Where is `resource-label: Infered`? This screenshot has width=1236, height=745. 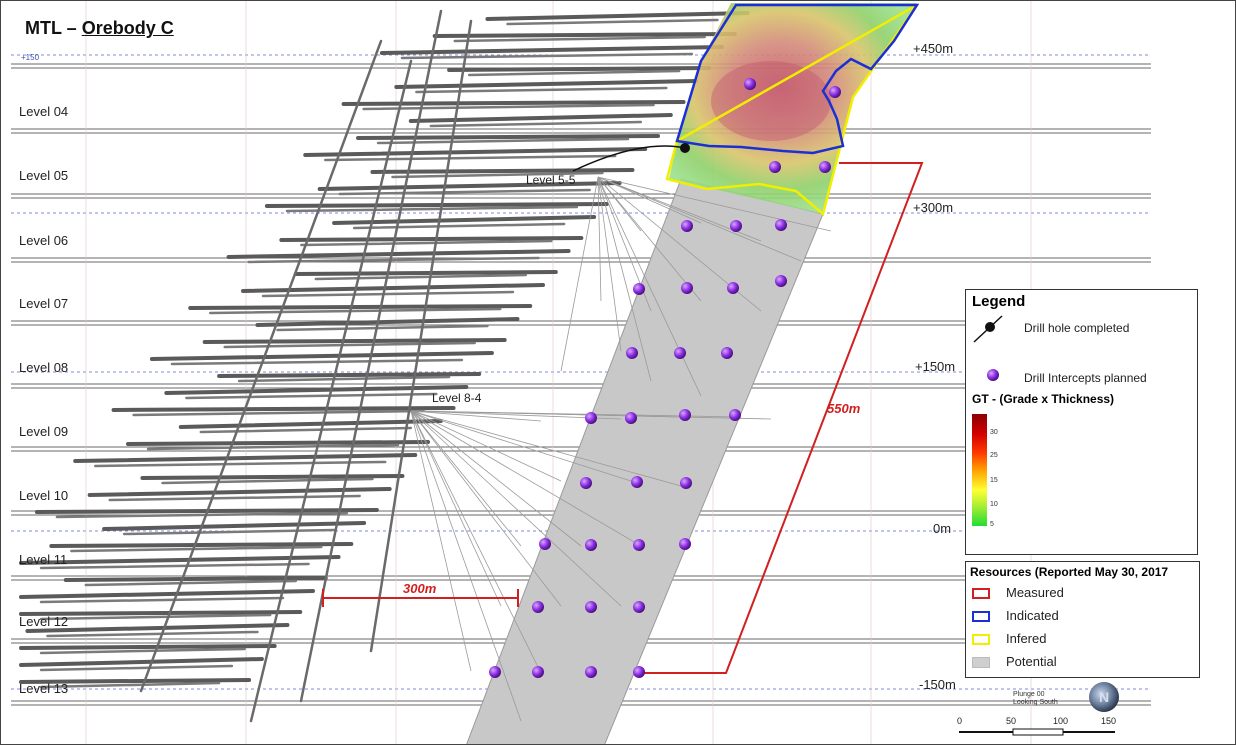 resource-label: Infered is located at coordinates (1026, 638).